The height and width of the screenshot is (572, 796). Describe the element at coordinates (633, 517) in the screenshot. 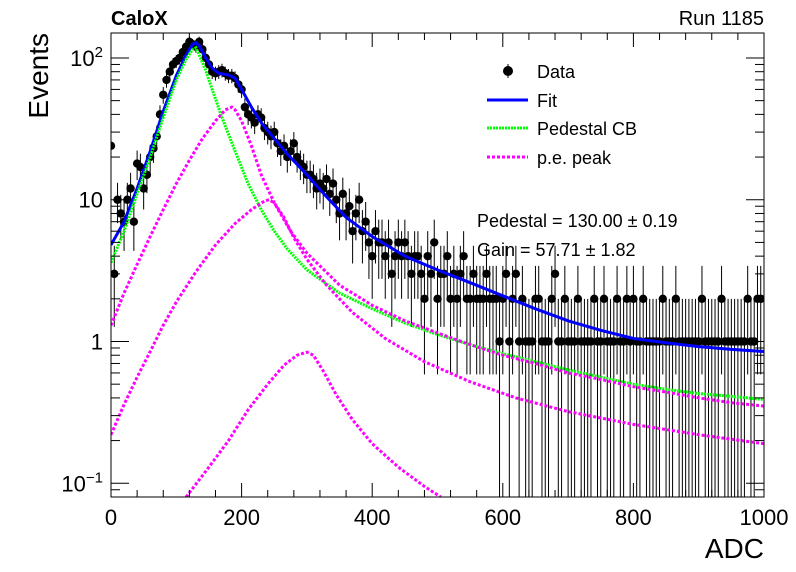

I see `x-tick-label: 800` at that location.